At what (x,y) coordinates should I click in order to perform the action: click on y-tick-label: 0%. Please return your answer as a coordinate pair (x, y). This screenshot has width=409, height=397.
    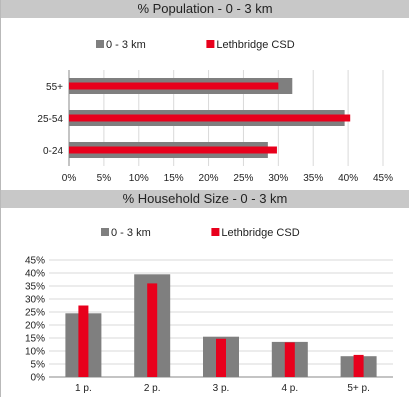
    Looking at the image, I should click on (38, 378).